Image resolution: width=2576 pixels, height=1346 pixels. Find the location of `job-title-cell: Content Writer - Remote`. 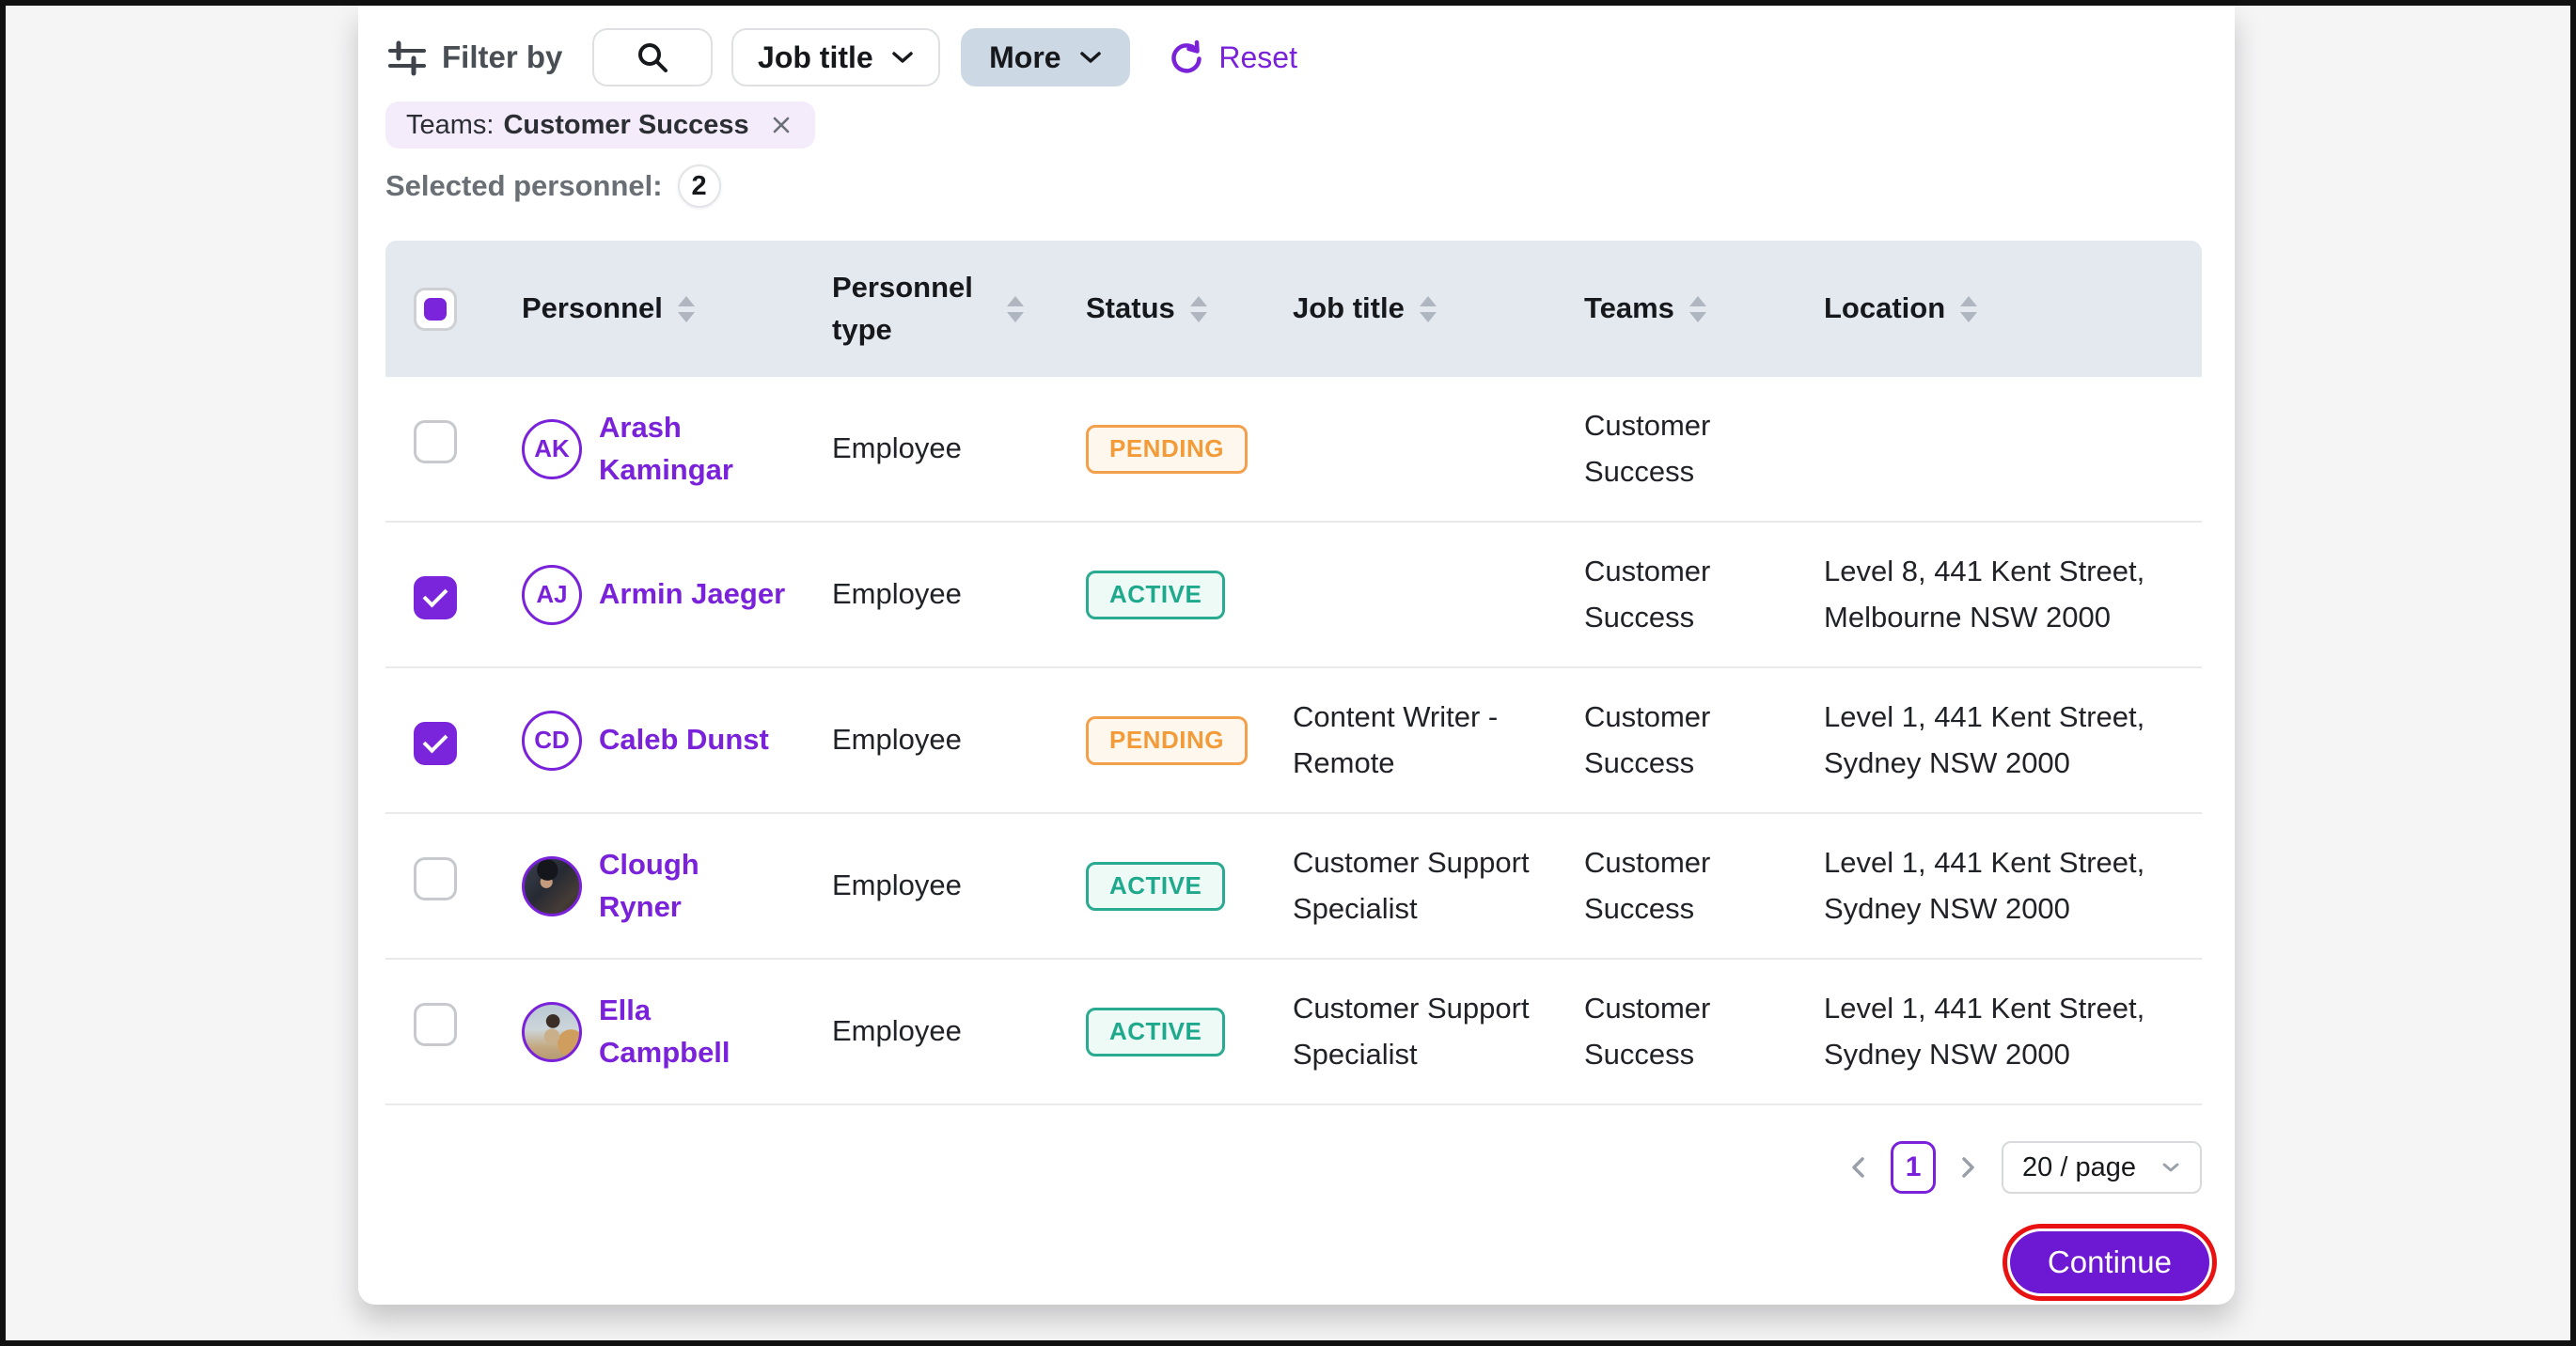

job-title-cell: Content Writer - Remote is located at coordinates (1396, 739).